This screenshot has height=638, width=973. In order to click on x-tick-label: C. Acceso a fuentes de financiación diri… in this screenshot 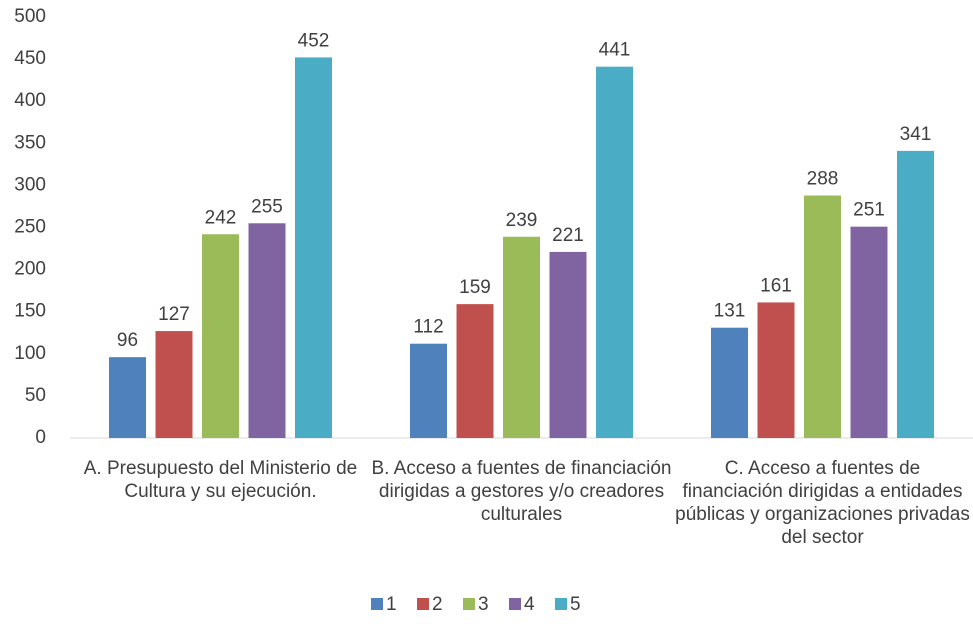, I will do `click(822, 503)`.